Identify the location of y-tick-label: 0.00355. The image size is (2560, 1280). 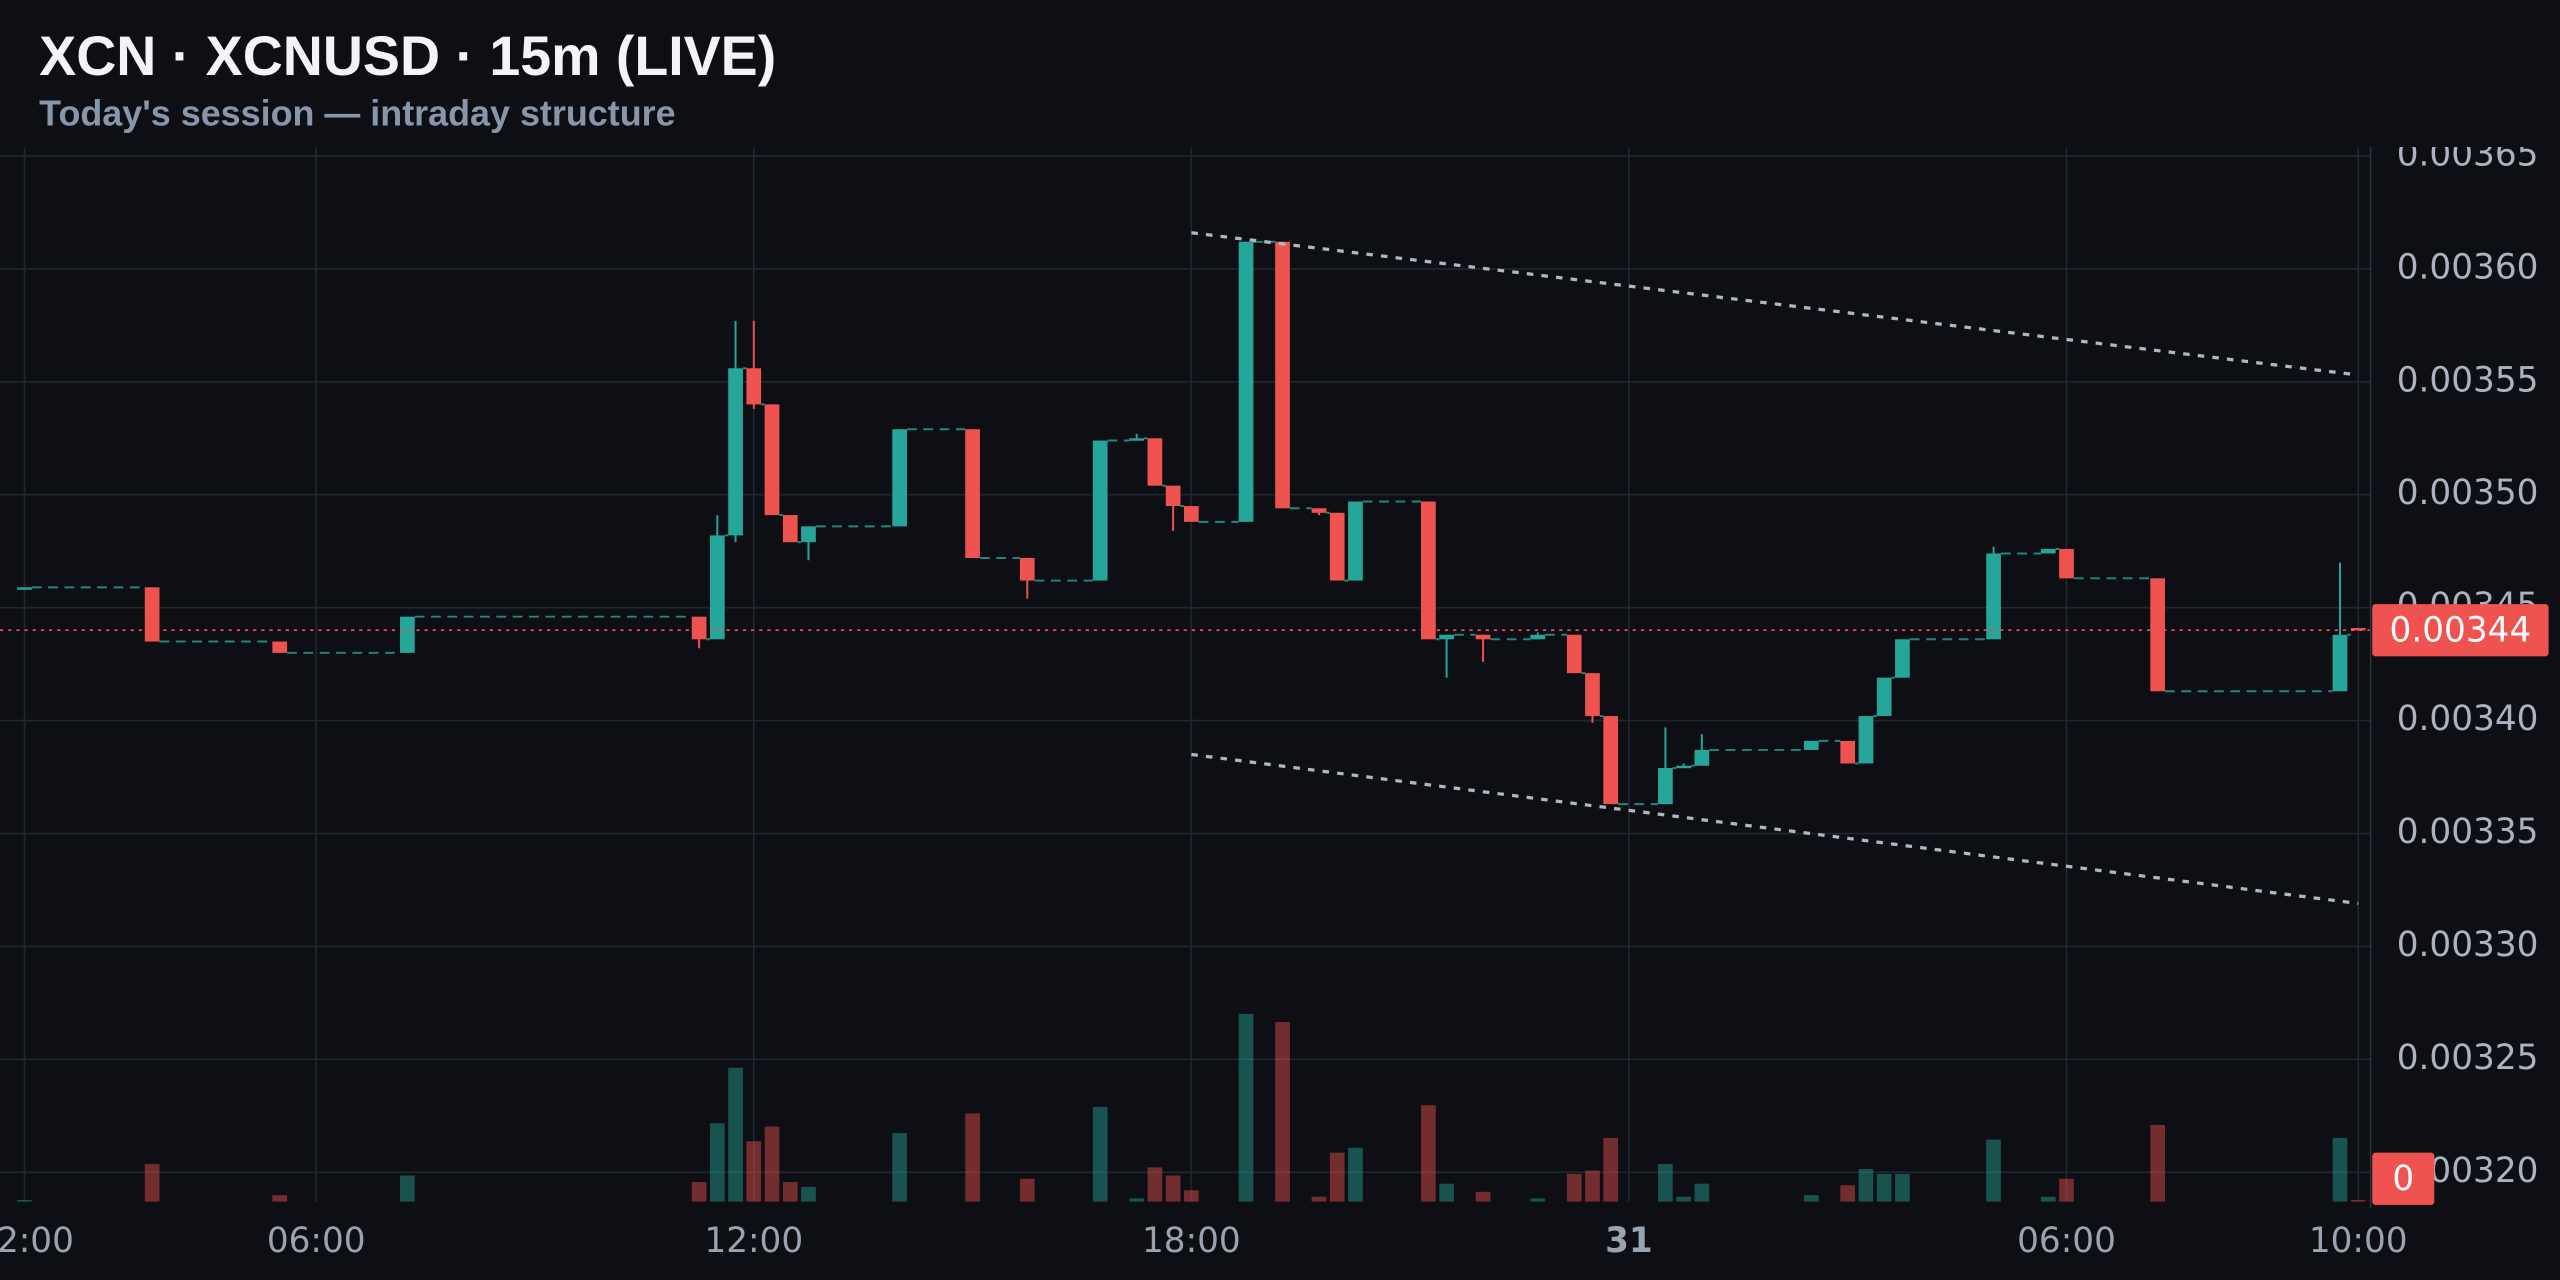
(2468, 380).